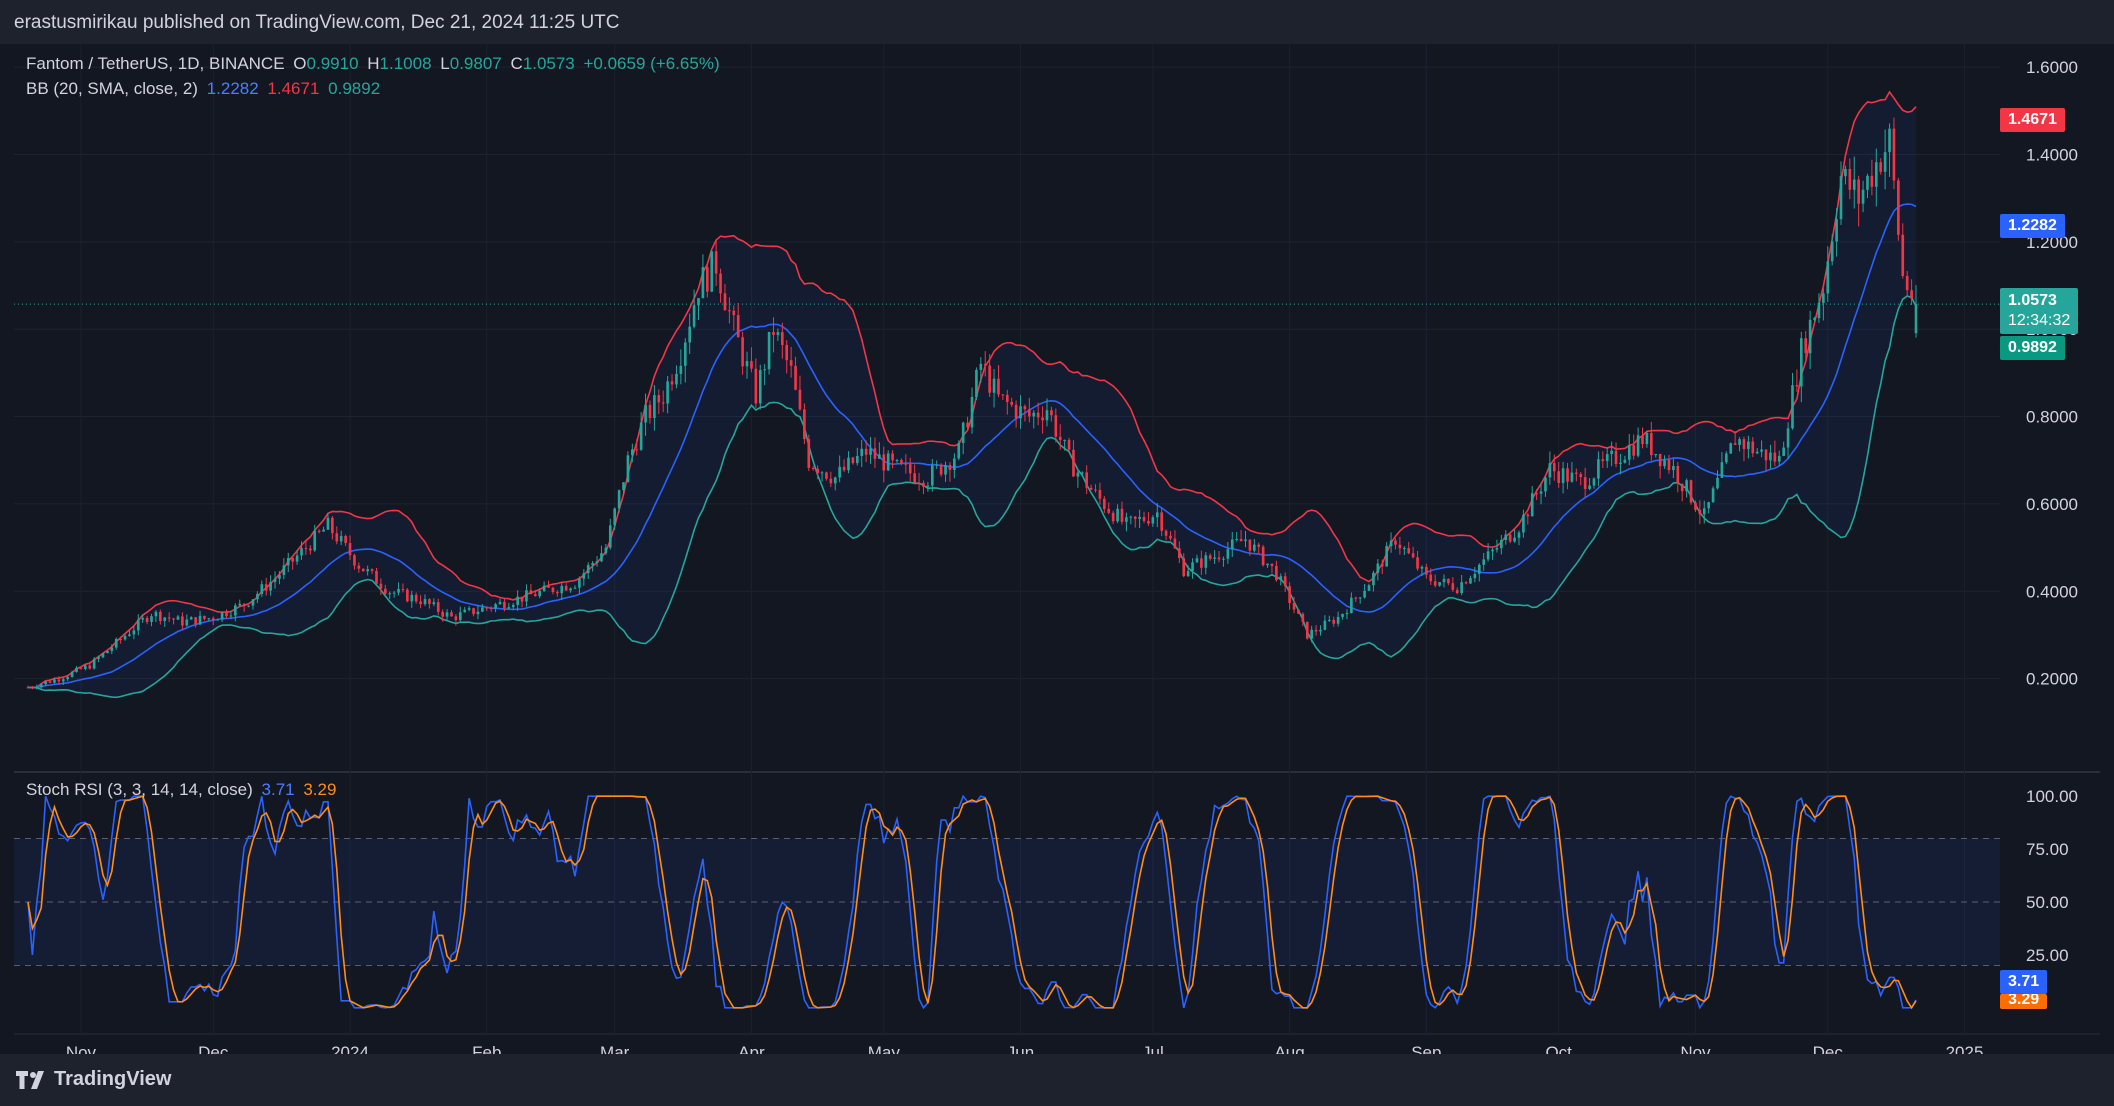 The height and width of the screenshot is (1106, 2114). What do you see at coordinates (139, 789) in the screenshot?
I see `stoch-label: Stoch RSI (3, 3, 14, 14, close)` at bounding box center [139, 789].